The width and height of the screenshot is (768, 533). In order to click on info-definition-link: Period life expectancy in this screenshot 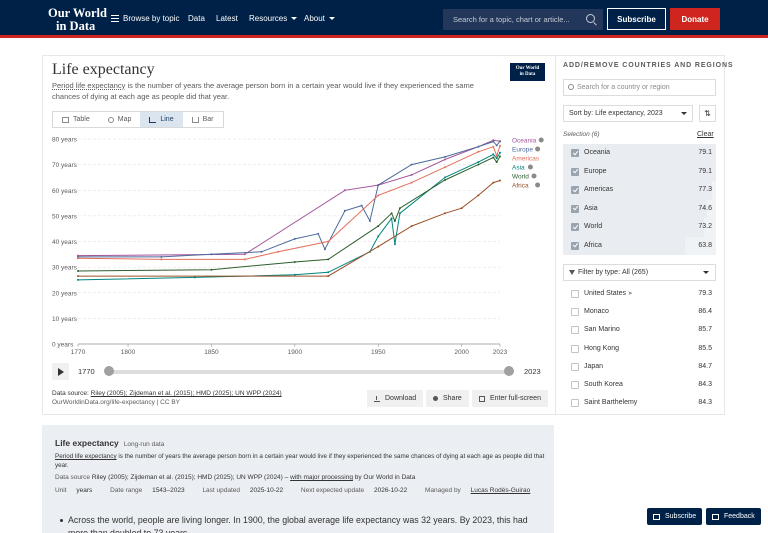, I will do `click(86, 456)`.